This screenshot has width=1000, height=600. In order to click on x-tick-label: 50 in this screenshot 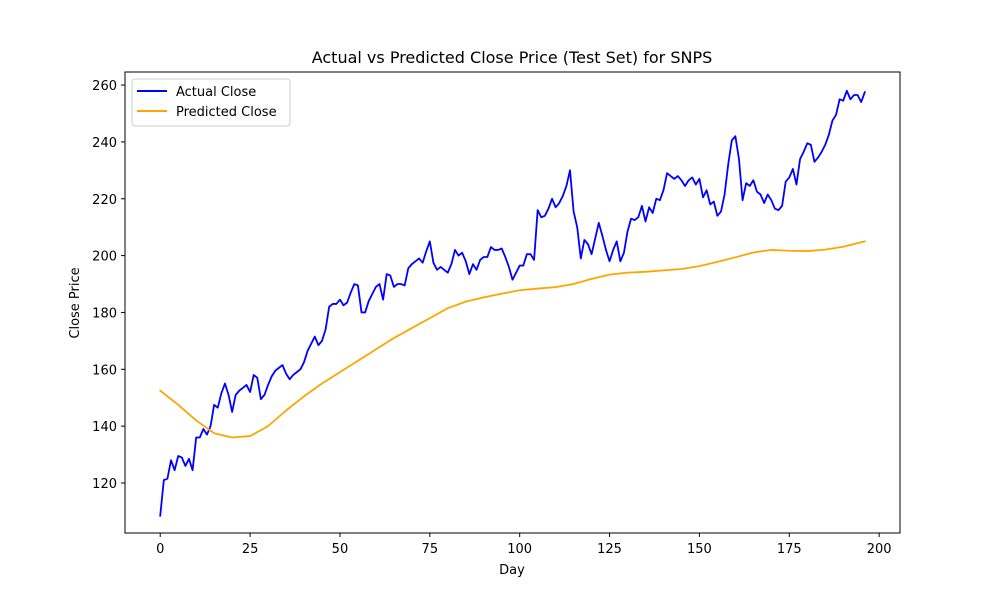, I will do `click(340, 549)`.